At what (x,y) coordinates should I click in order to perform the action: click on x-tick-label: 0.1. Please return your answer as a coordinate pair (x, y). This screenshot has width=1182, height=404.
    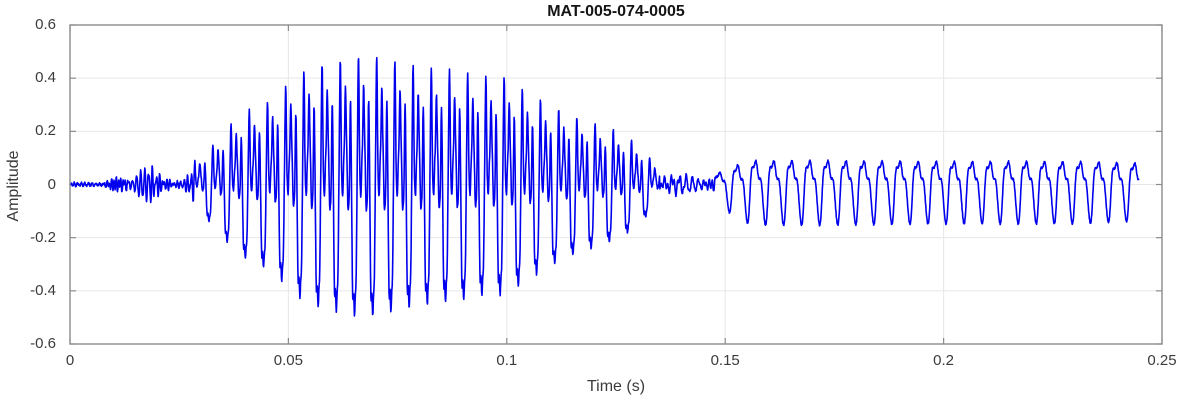
    Looking at the image, I should click on (507, 360).